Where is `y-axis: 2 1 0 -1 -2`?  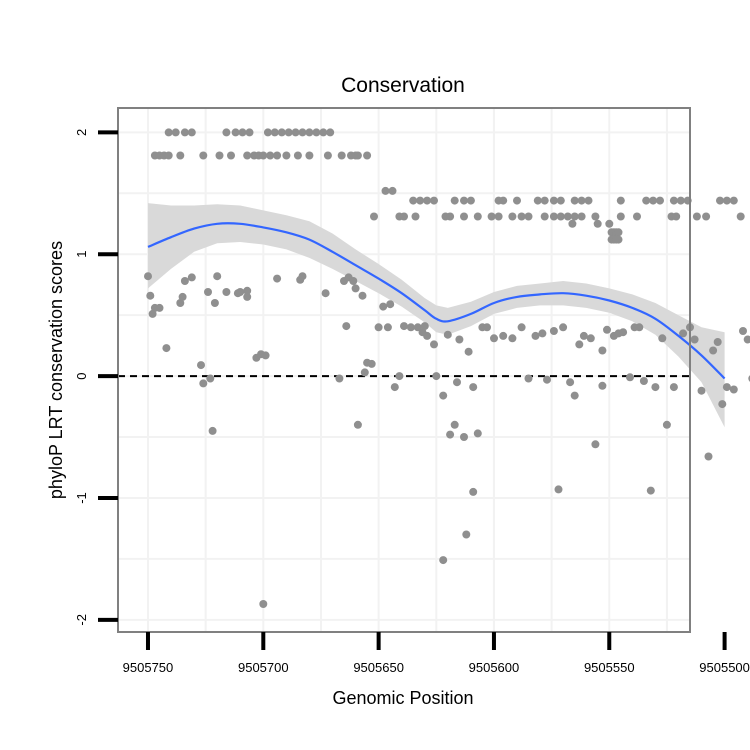 y-axis: 2 1 0 -1 -2 is located at coordinates (96, 377).